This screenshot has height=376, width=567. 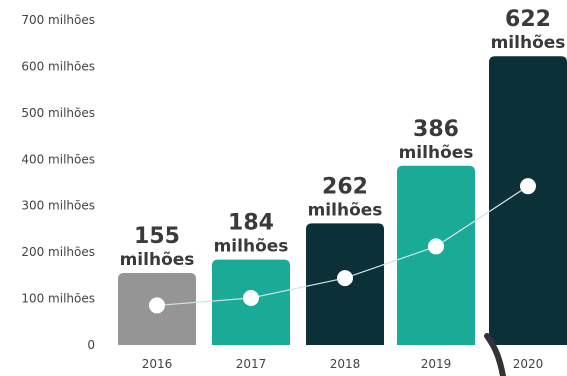 What do you see at coordinates (58, 113) in the screenshot?
I see `y-tick-label: 500 milhões` at bounding box center [58, 113].